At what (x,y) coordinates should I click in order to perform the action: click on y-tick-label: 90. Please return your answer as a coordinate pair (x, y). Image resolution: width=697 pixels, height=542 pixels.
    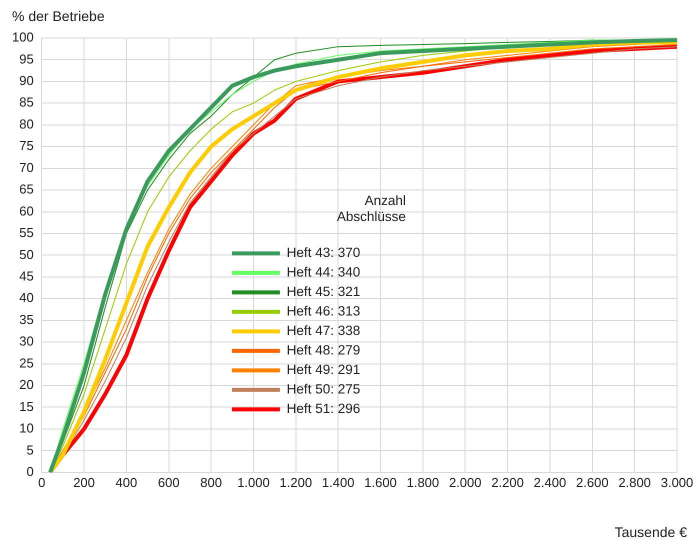
    Looking at the image, I should click on (26, 80).